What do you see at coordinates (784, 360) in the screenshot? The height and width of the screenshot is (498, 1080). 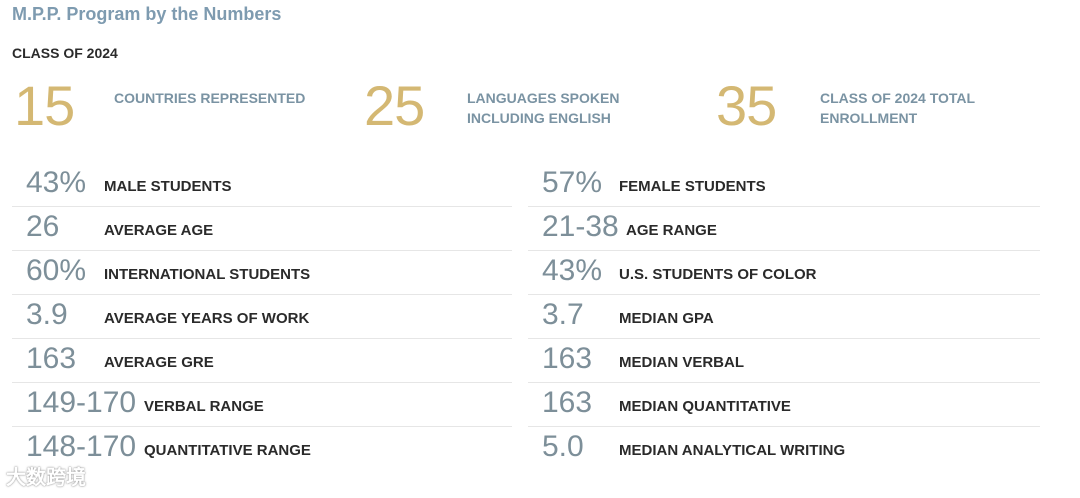 I see `stat-row-median-verbal: 163 MEDIAN VERBAL` at bounding box center [784, 360].